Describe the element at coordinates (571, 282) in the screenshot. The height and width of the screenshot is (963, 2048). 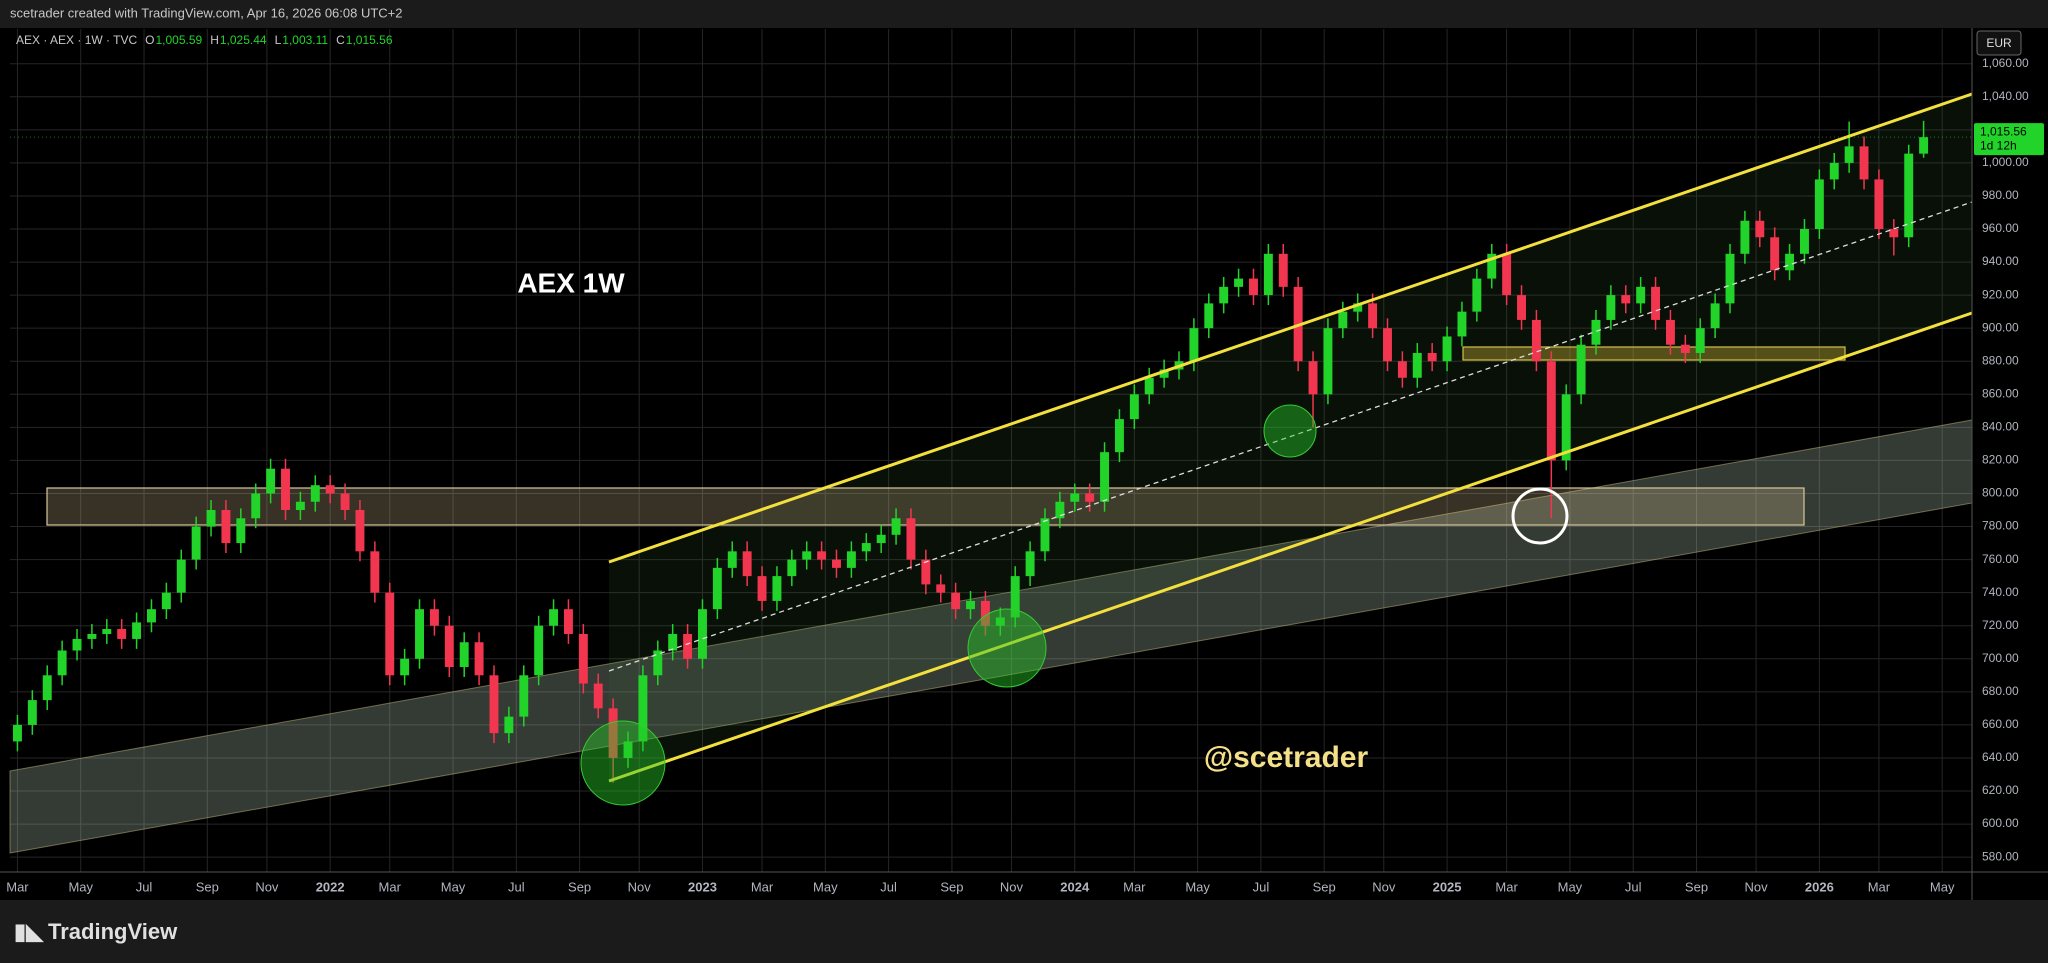
I see `annotation: AEX 1W` at that location.